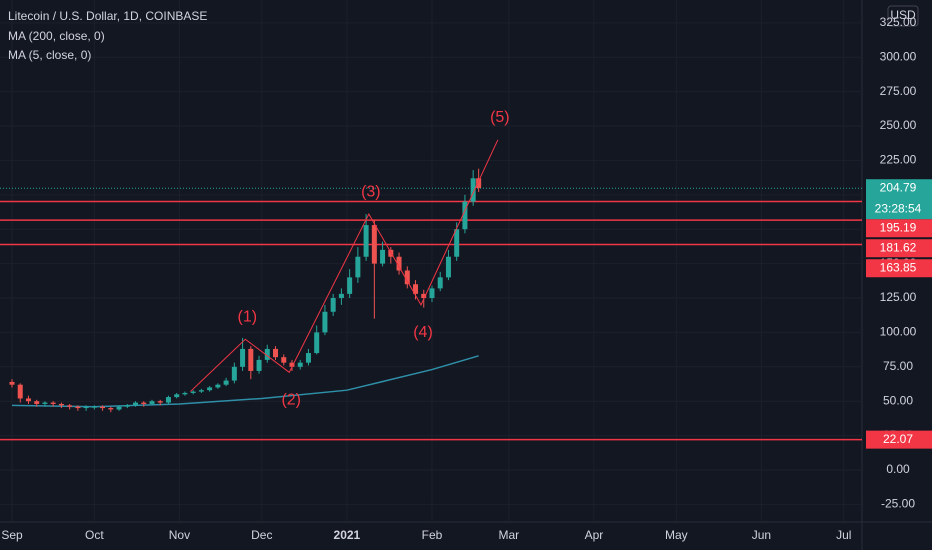 Image resolution: width=932 pixels, height=550 pixels. What do you see at coordinates (761, 535) in the screenshot?
I see `x-tick-label: Jun` at bounding box center [761, 535].